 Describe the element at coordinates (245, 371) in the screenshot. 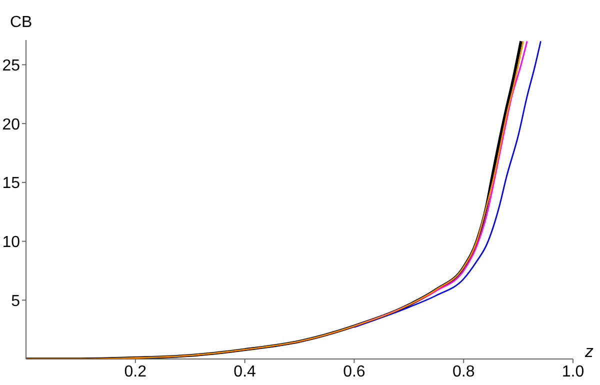

I see `x-tick-label: 0.4` at that location.